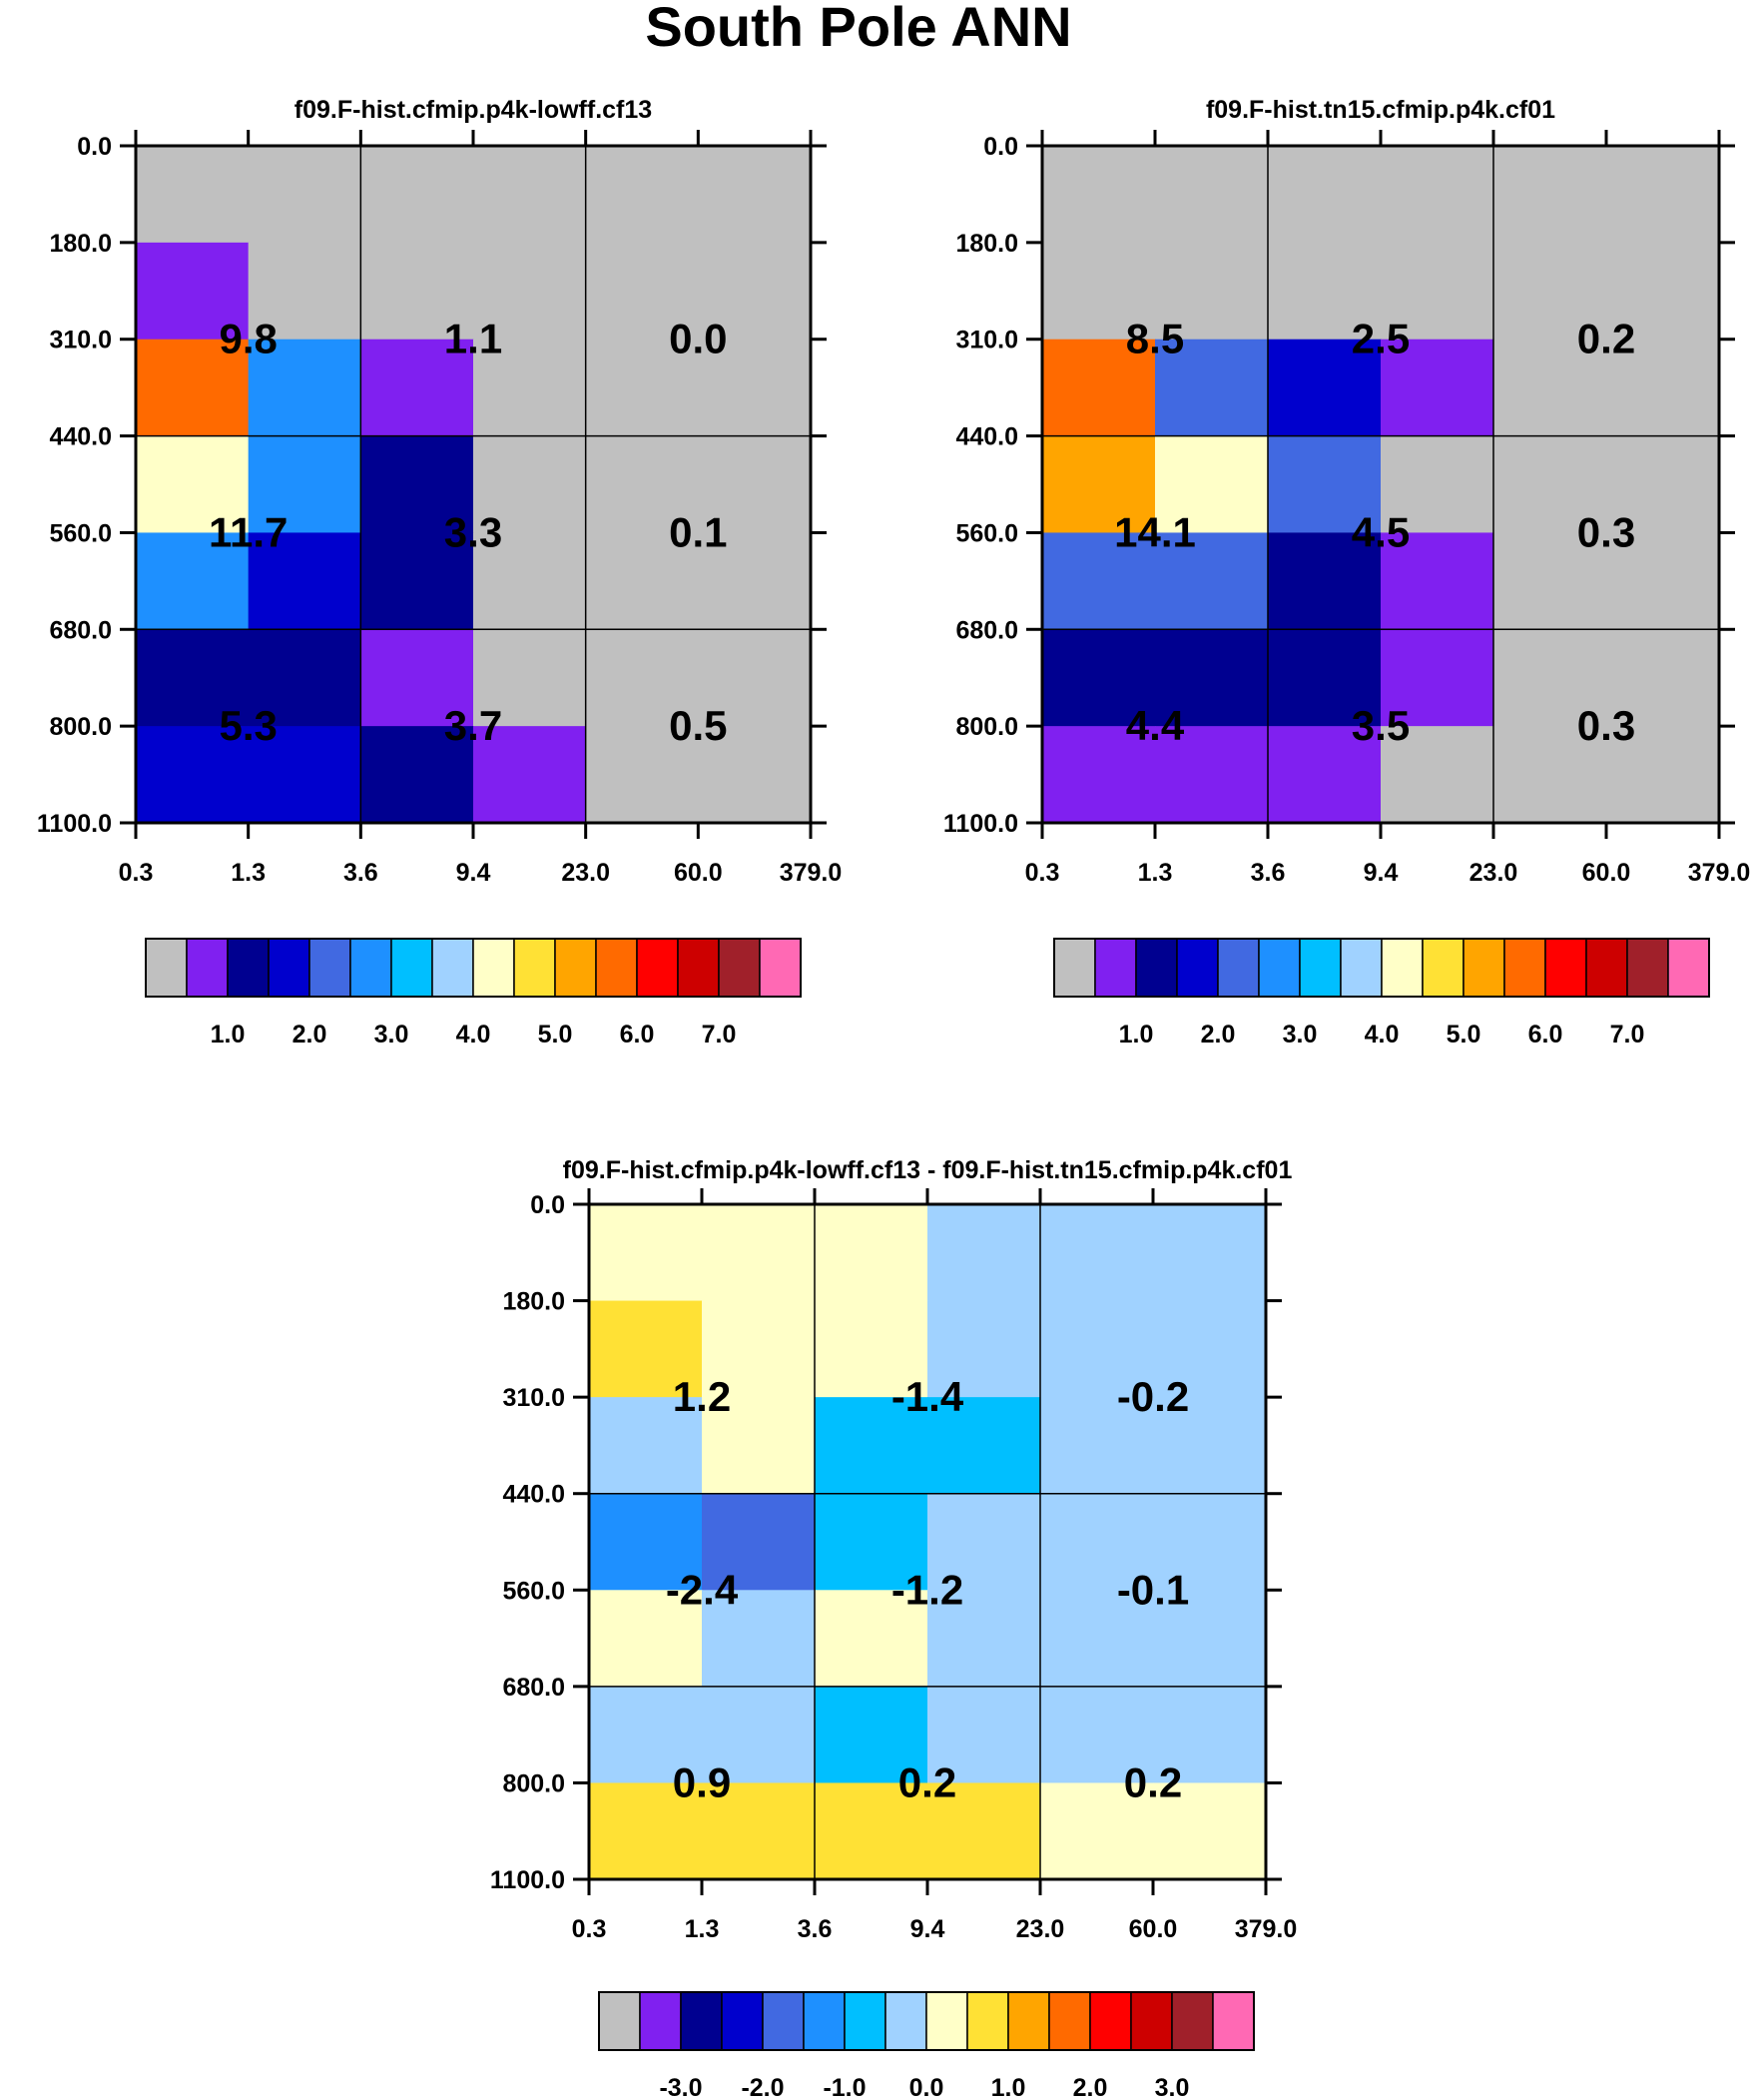 The height and width of the screenshot is (2100, 1760). What do you see at coordinates (986, 340) in the screenshot?
I see `y-tick-label: 310.0` at bounding box center [986, 340].